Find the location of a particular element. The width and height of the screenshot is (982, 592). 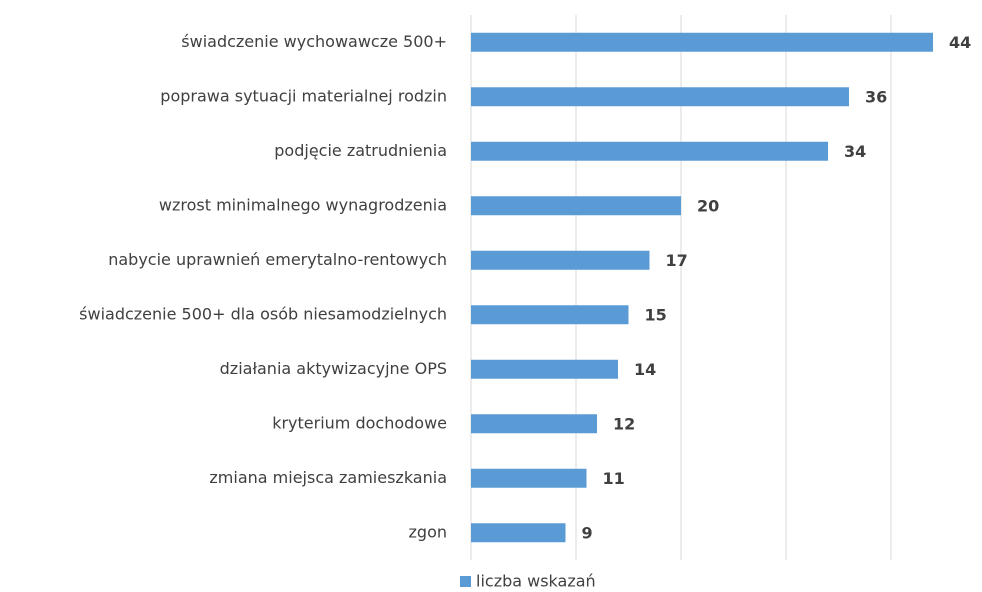

y-tick-label: działania aktywizacyjne OPS is located at coordinates (333, 368).